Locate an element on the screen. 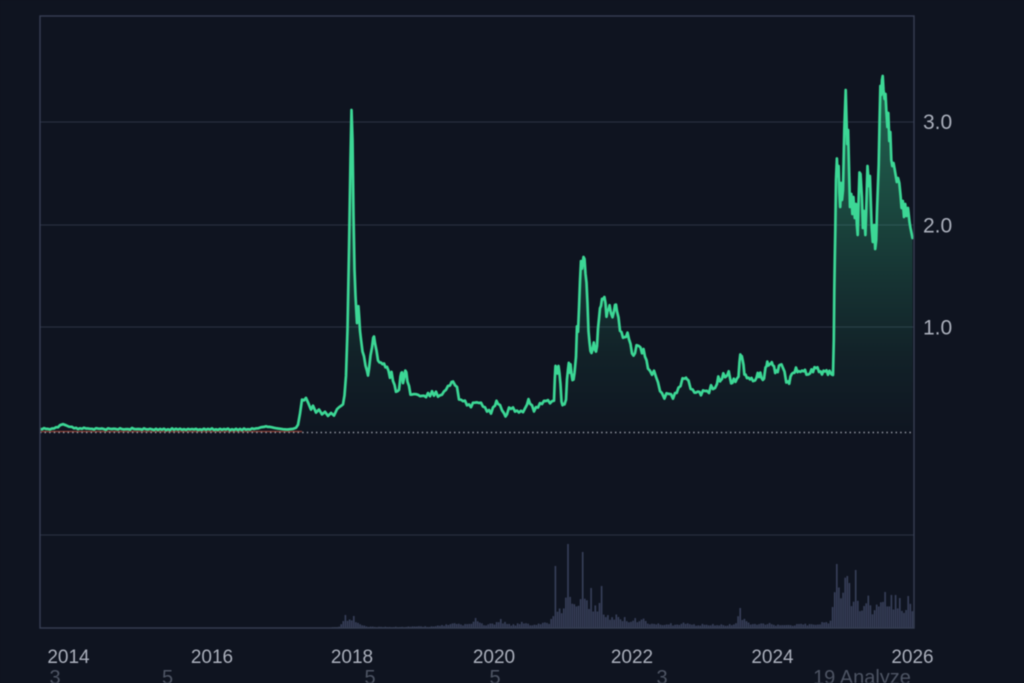 The image size is (1024, 683). svg-text: 2016 is located at coordinates (212, 657).